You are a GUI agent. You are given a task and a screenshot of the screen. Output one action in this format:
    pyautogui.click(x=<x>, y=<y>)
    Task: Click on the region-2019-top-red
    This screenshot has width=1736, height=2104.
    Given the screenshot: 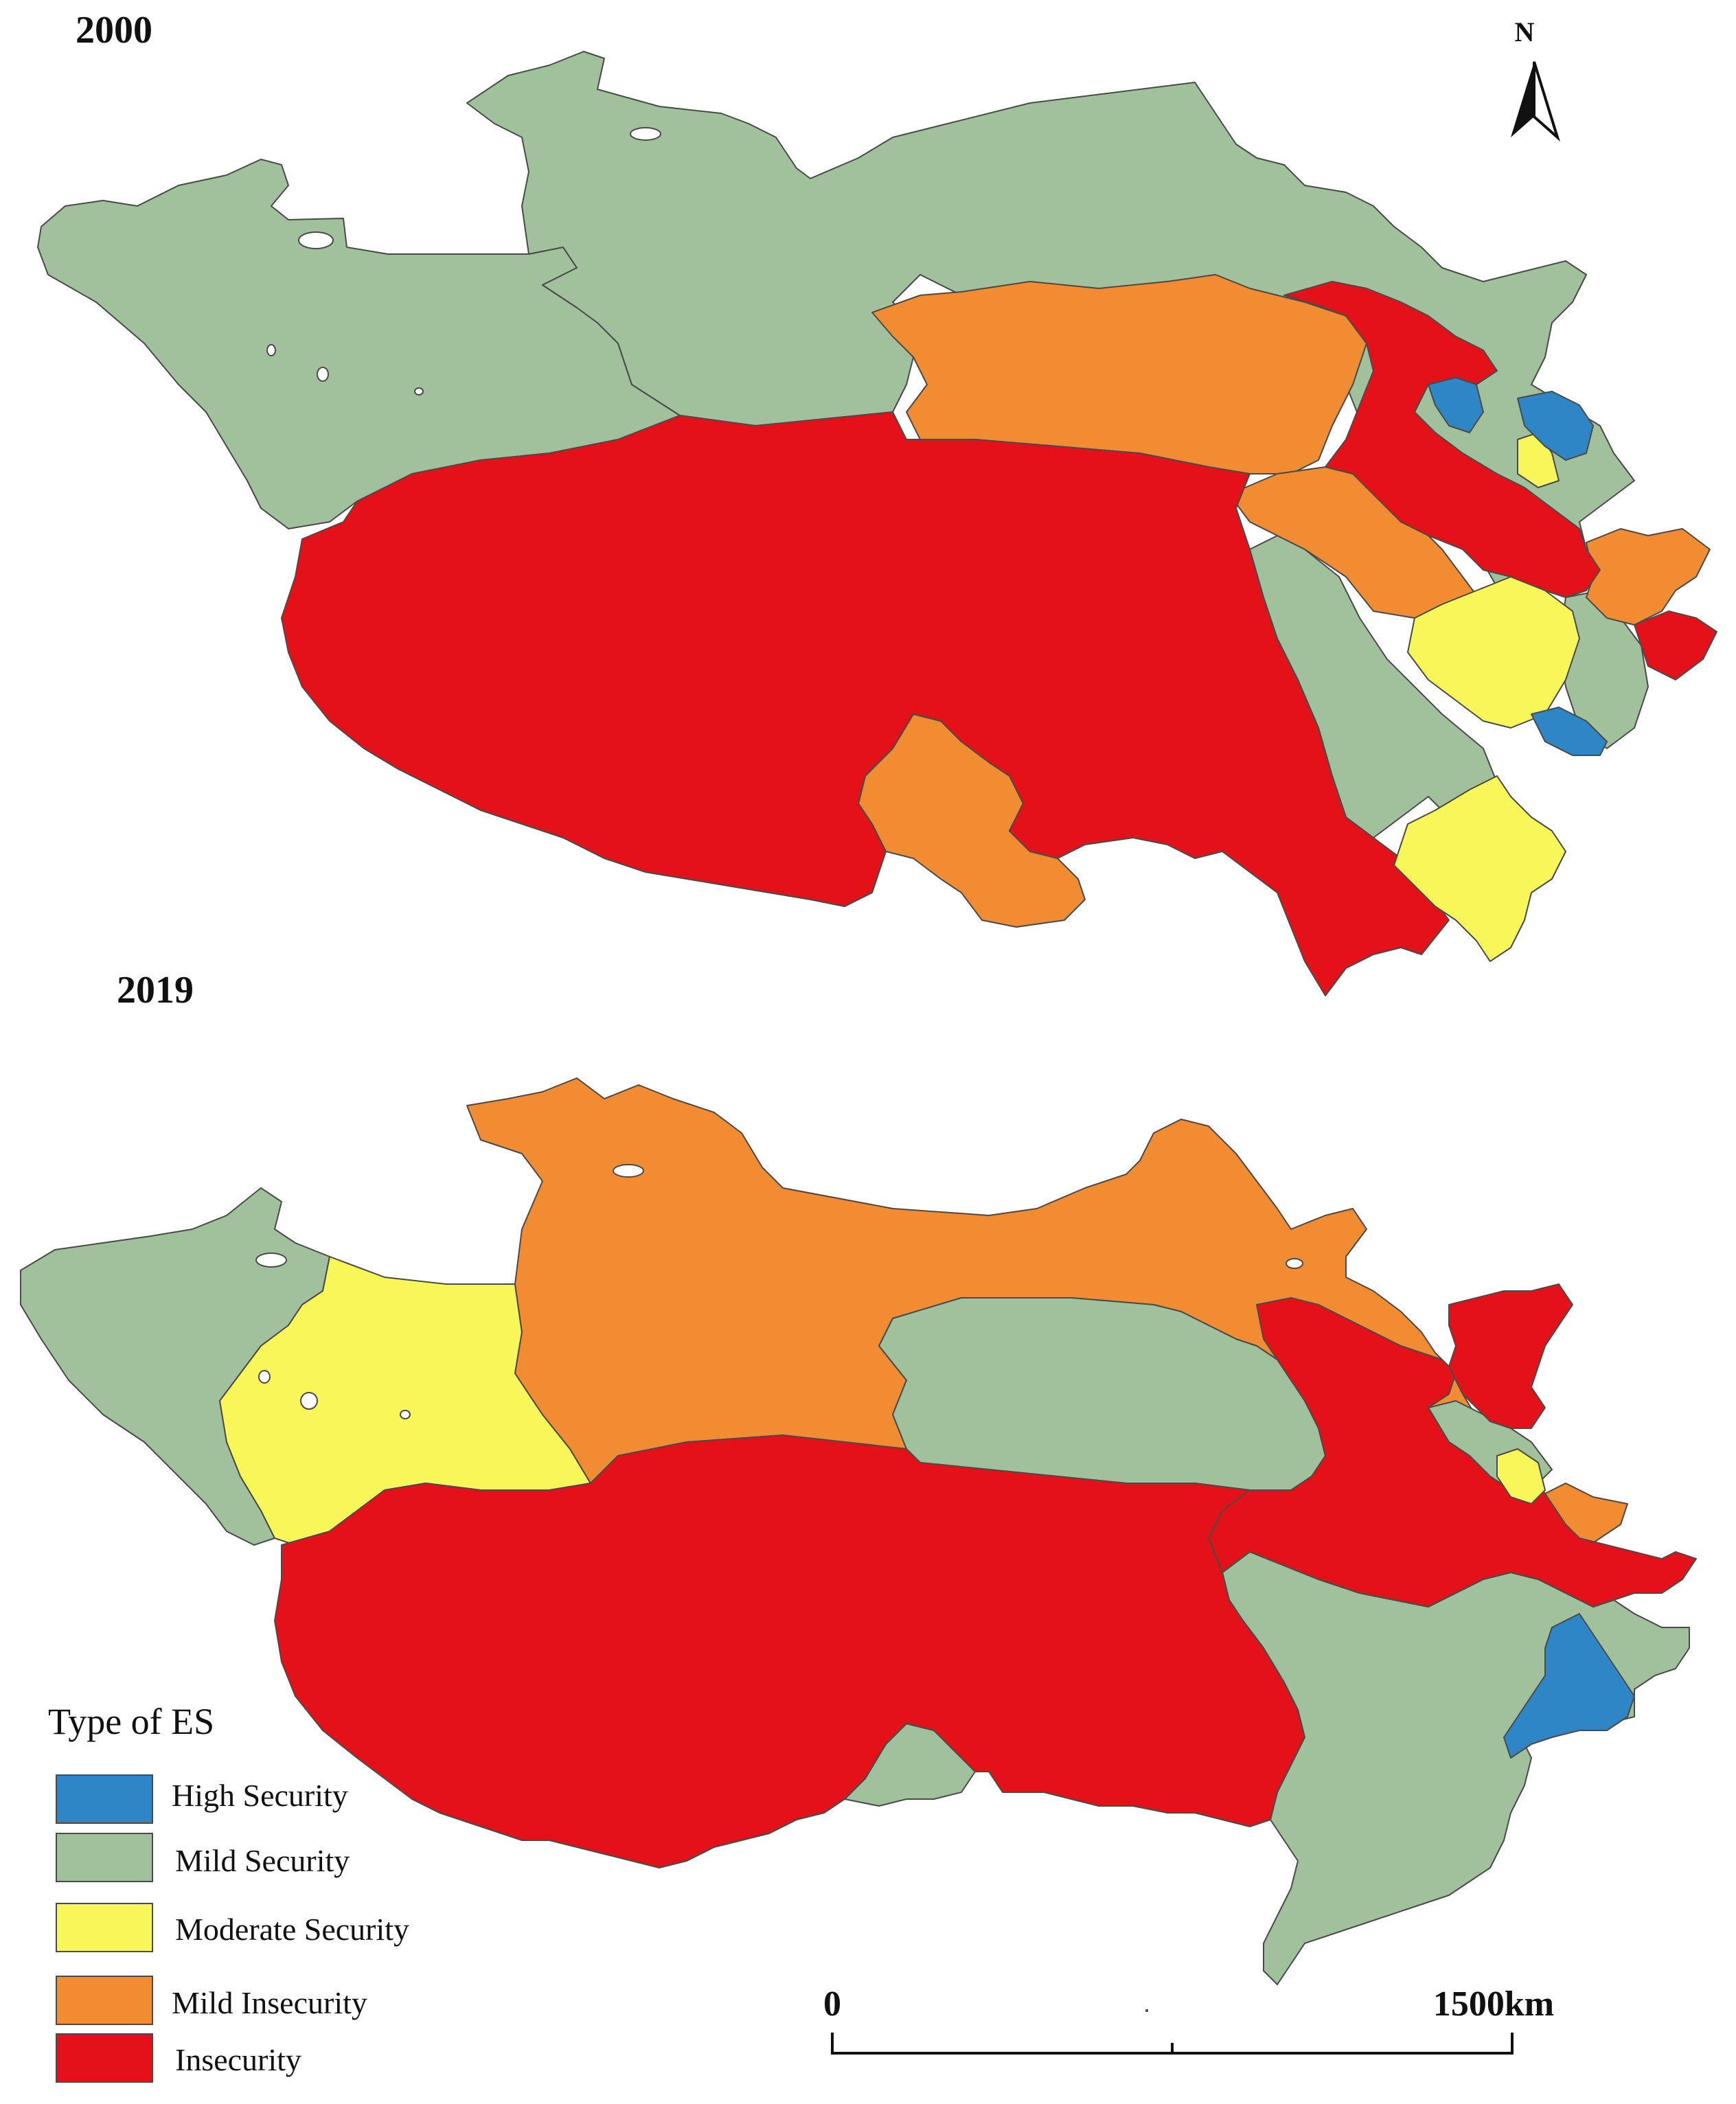 What is the action you would take?
    pyautogui.click(x=1510, y=1356)
    